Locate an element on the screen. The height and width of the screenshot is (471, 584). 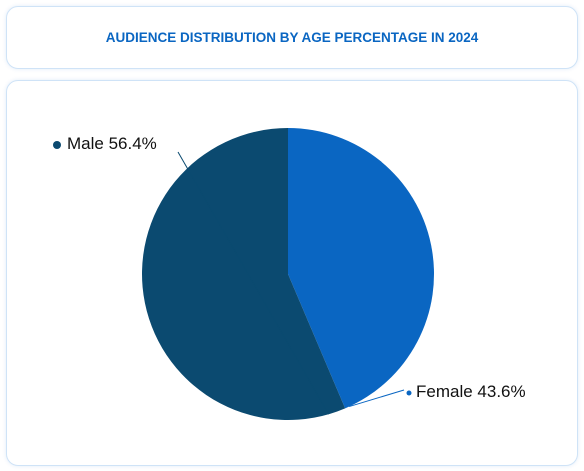
slice-label: Female 43.6% is located at coordinates (471, 391).